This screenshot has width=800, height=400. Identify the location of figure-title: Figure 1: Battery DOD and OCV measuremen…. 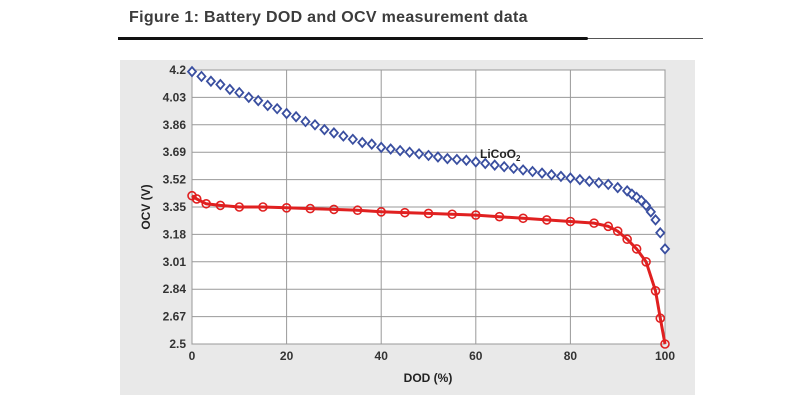
(328, 17).